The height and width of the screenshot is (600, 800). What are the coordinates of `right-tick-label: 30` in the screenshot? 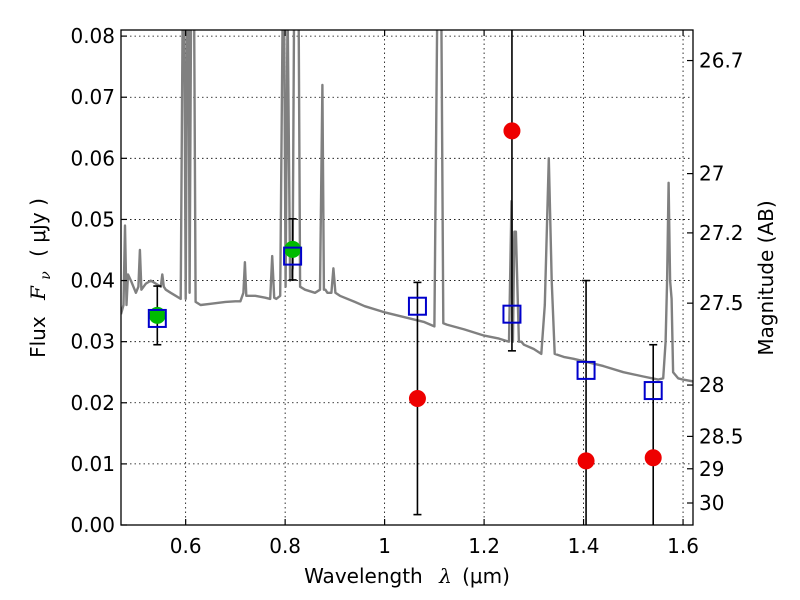 It's located at (711, 503).